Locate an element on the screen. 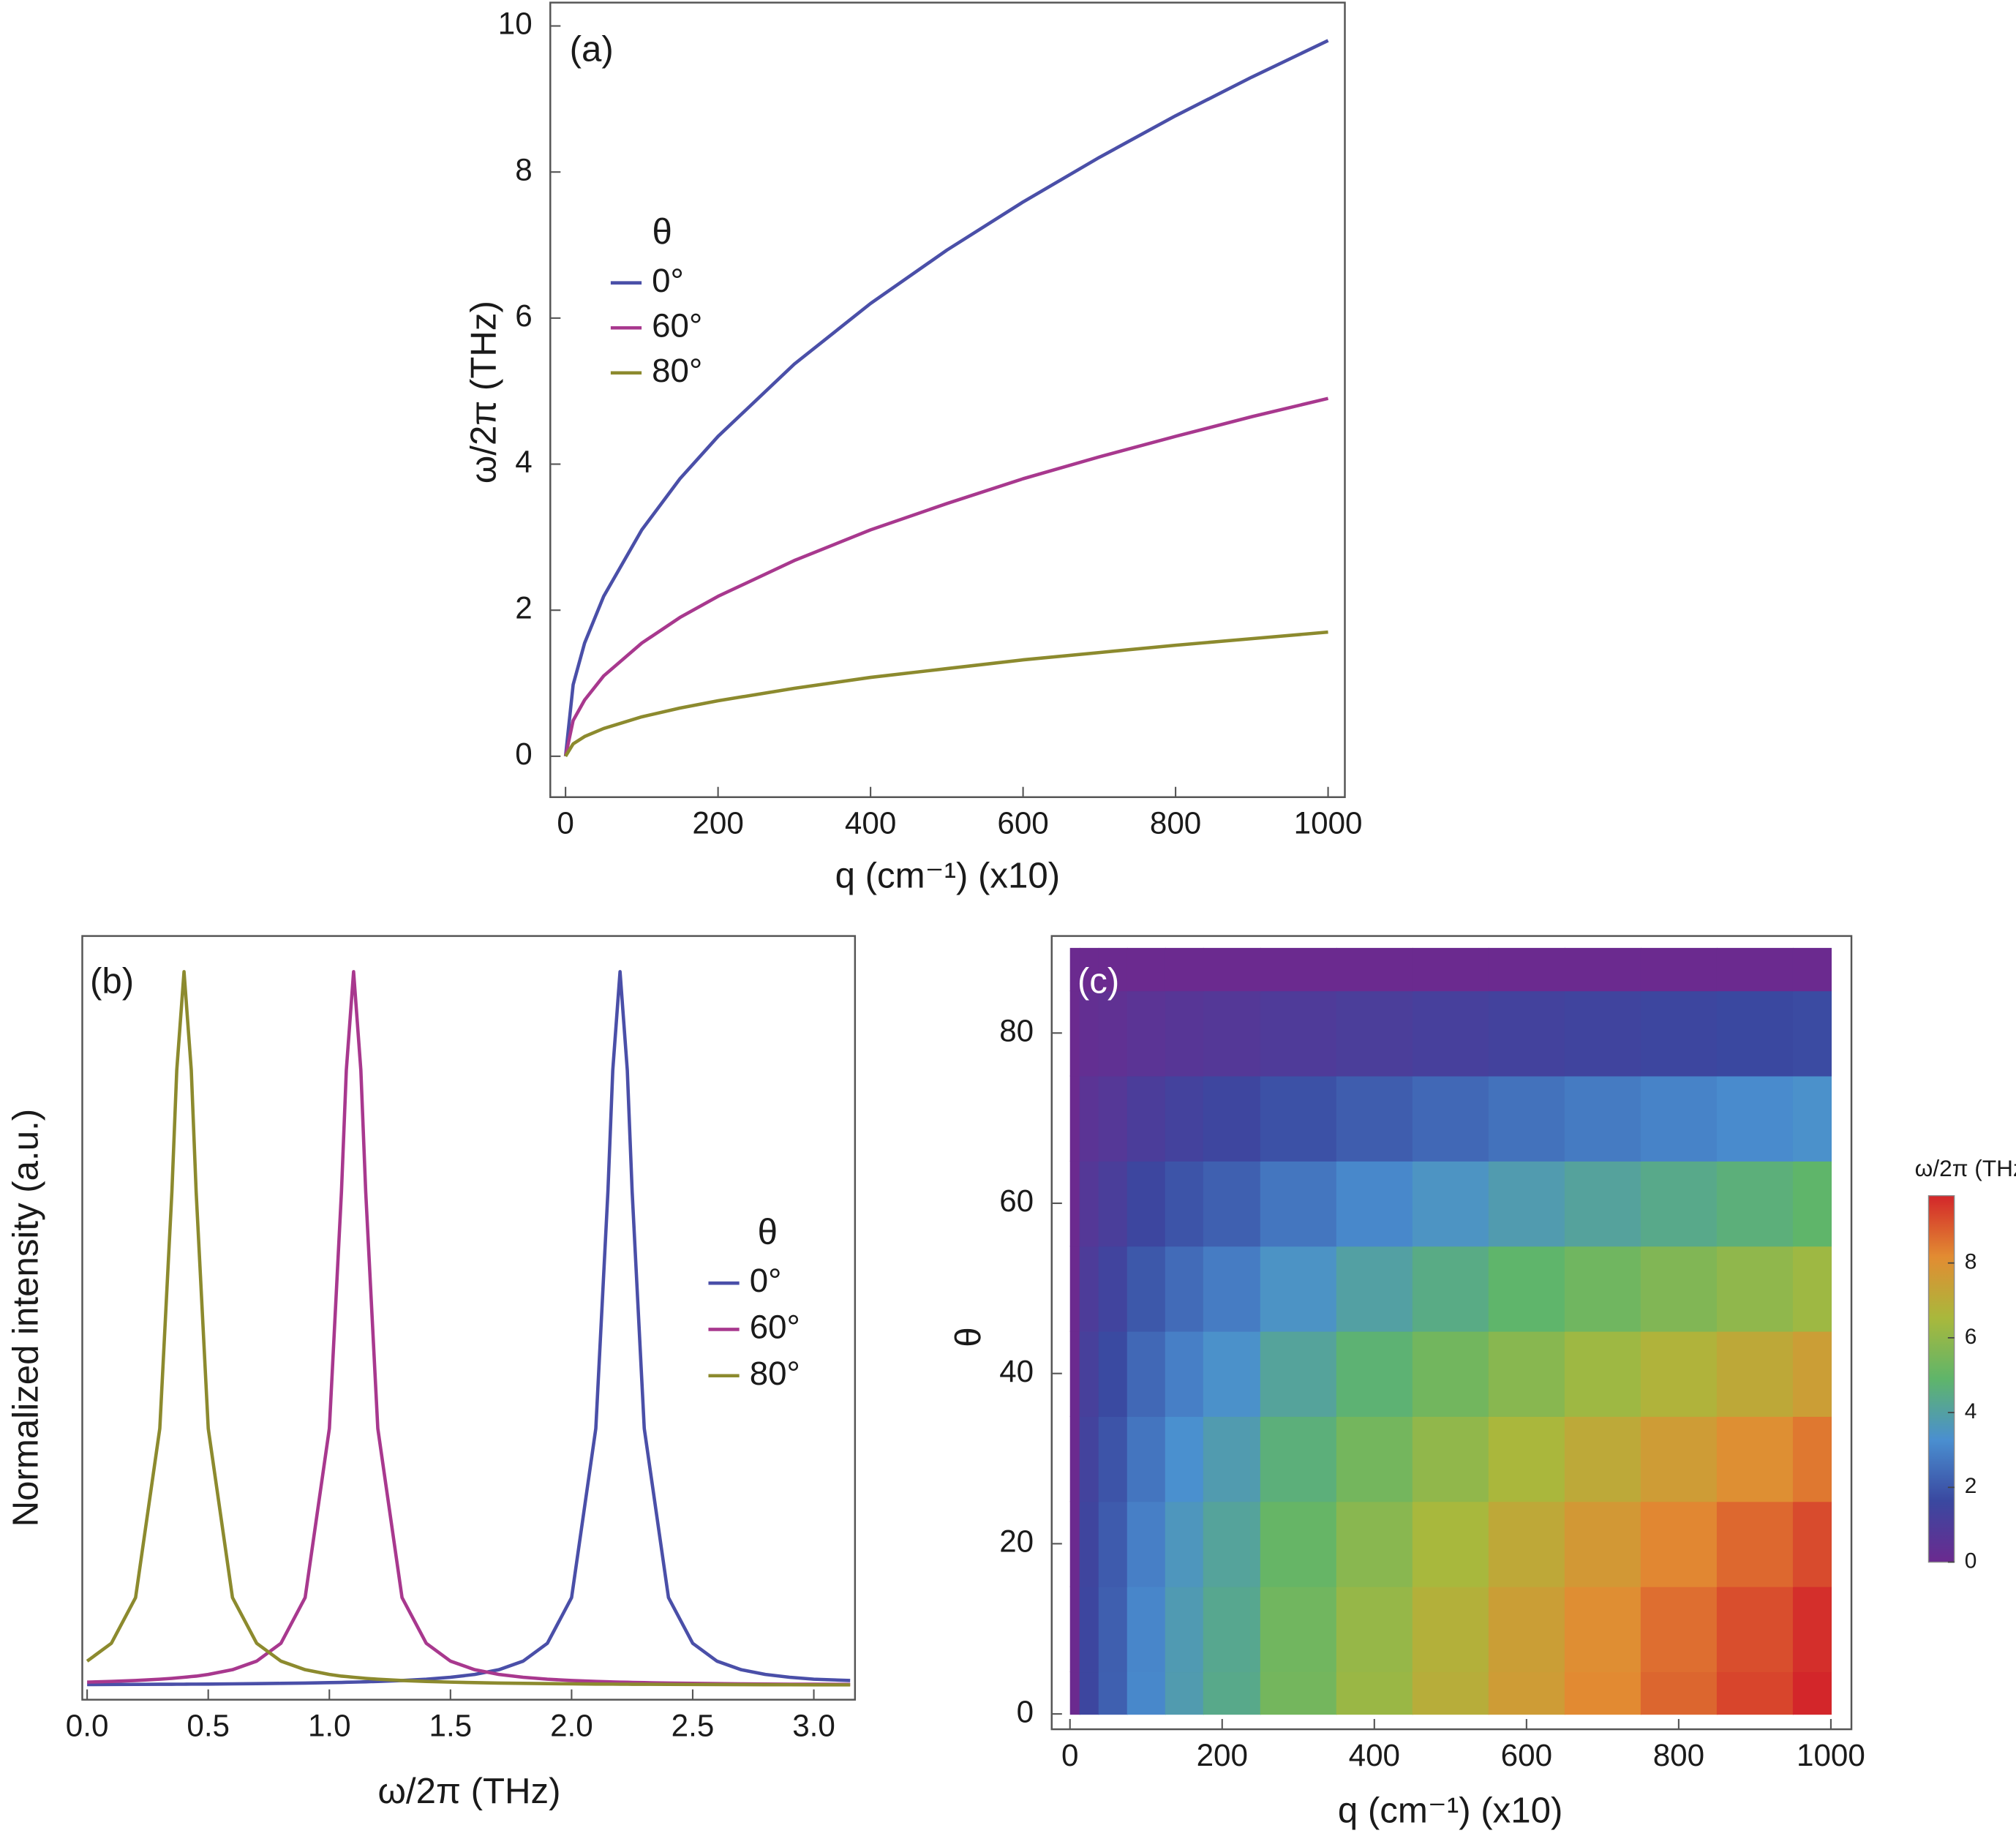 The height and width of the screenshot is (1836, 2016). colorbar-tick-label: 8 is located at coordinates (1971, 1262).